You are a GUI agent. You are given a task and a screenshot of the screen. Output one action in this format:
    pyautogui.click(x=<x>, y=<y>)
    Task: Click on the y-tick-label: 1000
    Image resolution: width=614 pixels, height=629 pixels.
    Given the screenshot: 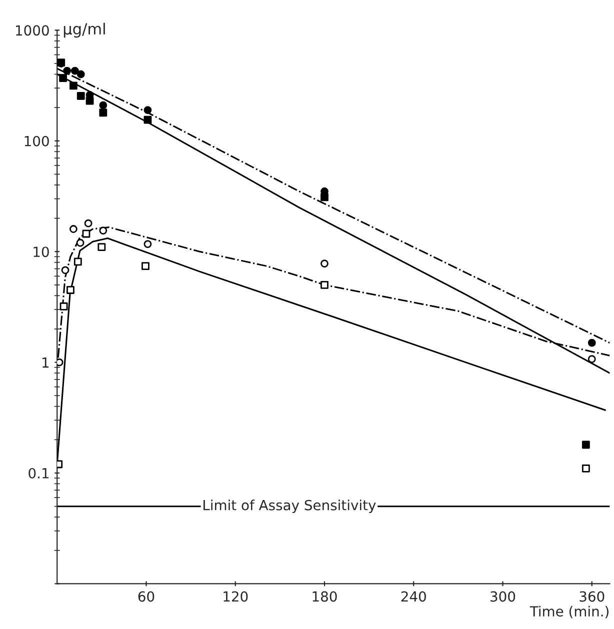 What is the action you would take?
    pyautogui.click(x=32, y=30)
    